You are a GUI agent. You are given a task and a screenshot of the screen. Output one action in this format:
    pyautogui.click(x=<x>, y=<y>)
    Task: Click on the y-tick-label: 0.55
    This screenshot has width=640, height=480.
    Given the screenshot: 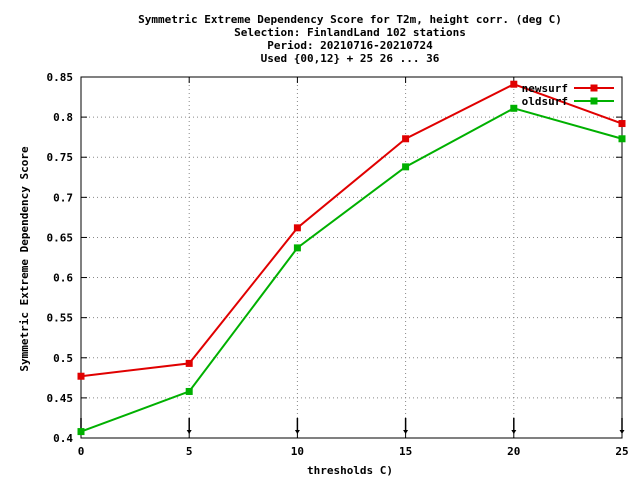 What is the action you would take?
    pyautogui.click(x=60, y=318)
    